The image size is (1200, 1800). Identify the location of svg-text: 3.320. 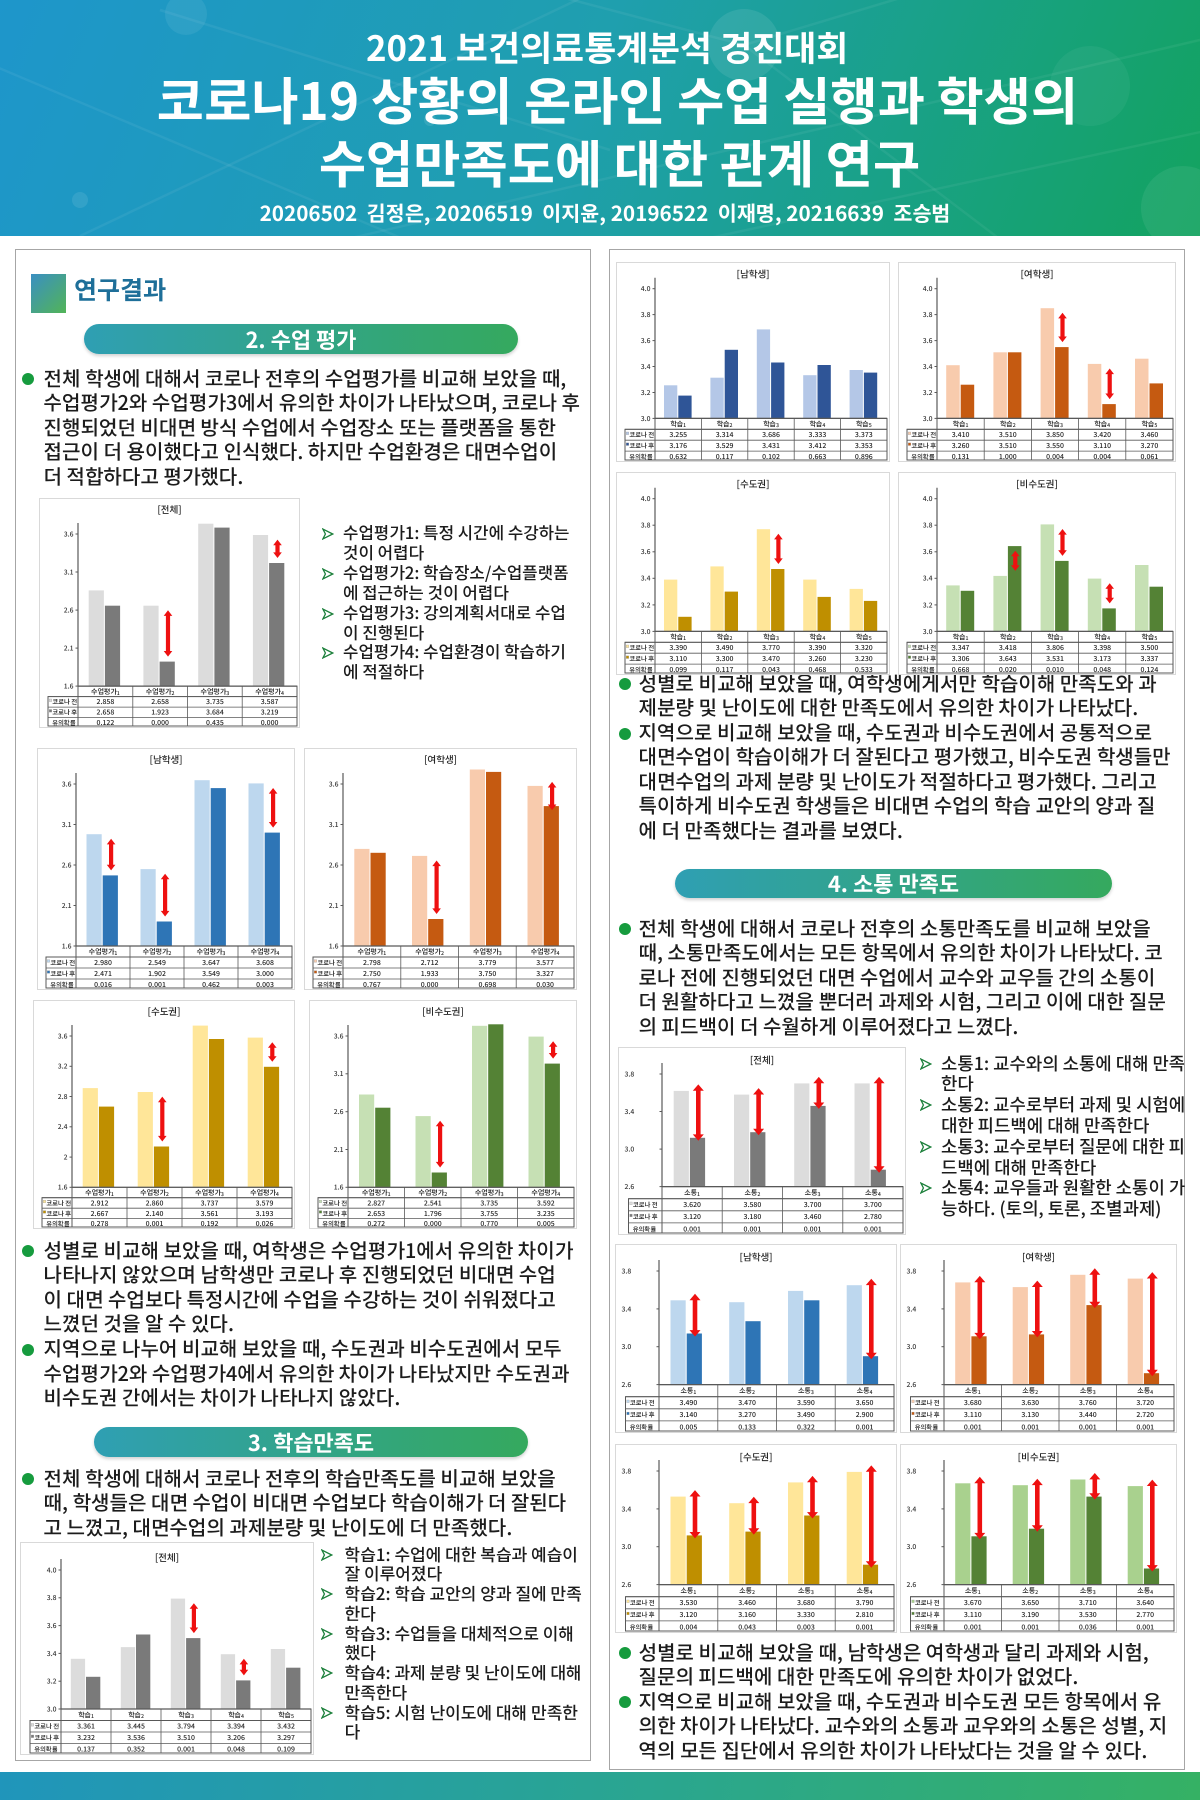
(864, 647).